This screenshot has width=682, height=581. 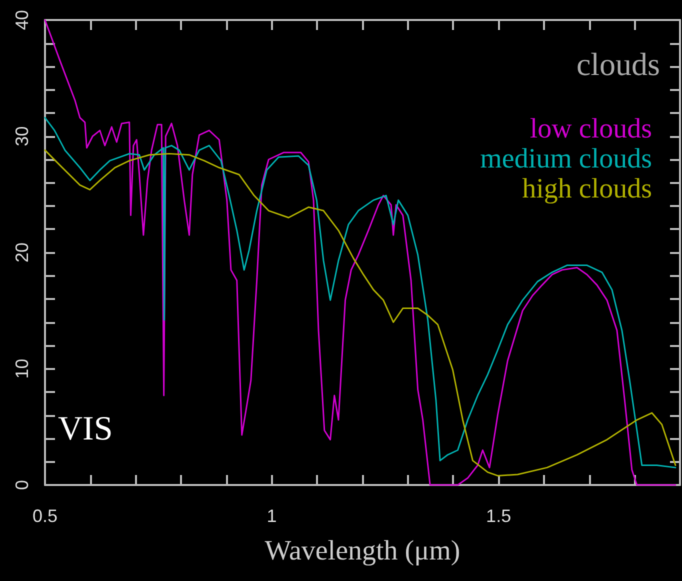 I want to click on annotation: VIS, so click(x=85, y=429).